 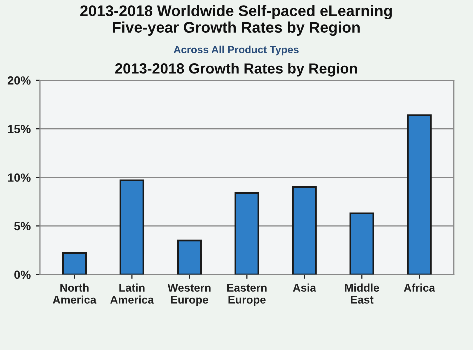 What do you see at coordinates (247, 295) in the screenshot?
I see `x-tick-label: Eastern Europe` at bounding box center [247, 295].